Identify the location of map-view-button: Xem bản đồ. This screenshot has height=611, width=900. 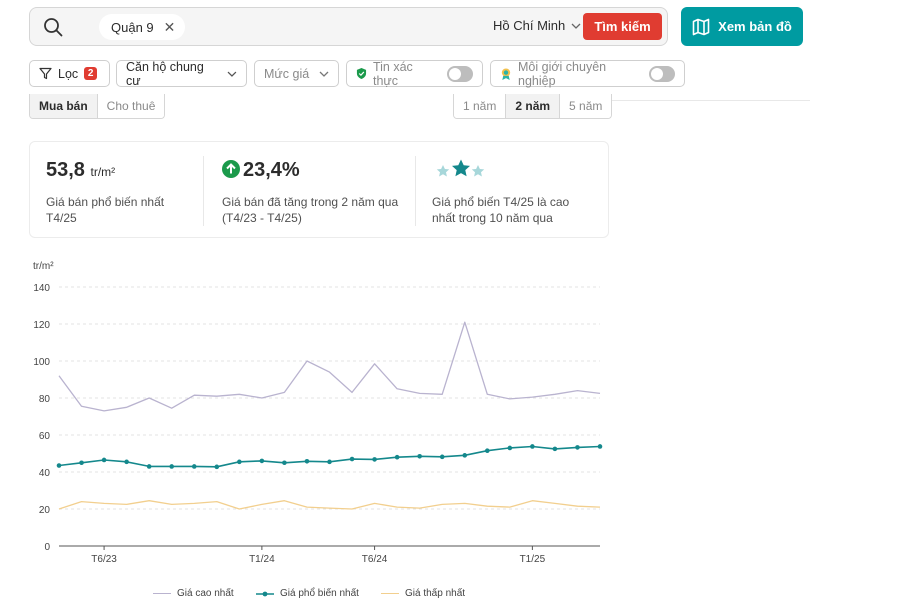
(742, 26).